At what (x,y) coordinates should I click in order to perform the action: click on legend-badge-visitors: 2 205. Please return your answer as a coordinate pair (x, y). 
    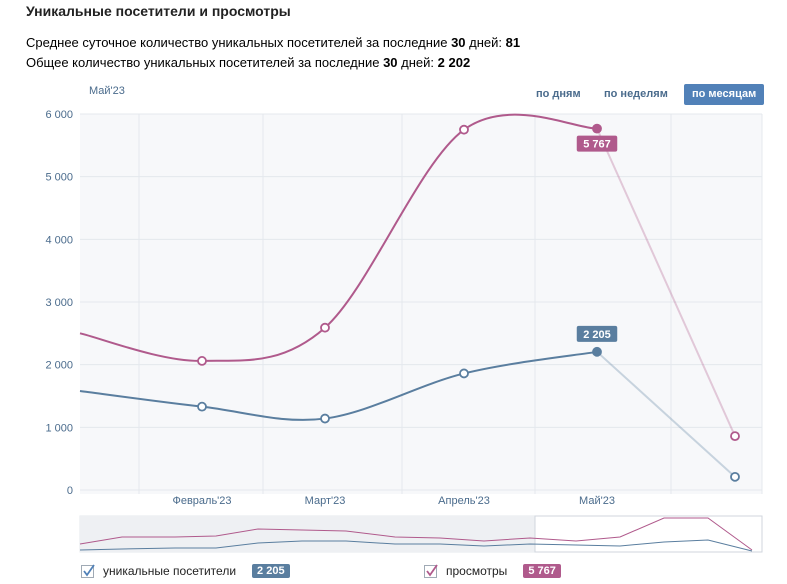
    Looking at the image, I should click on (271, 571).